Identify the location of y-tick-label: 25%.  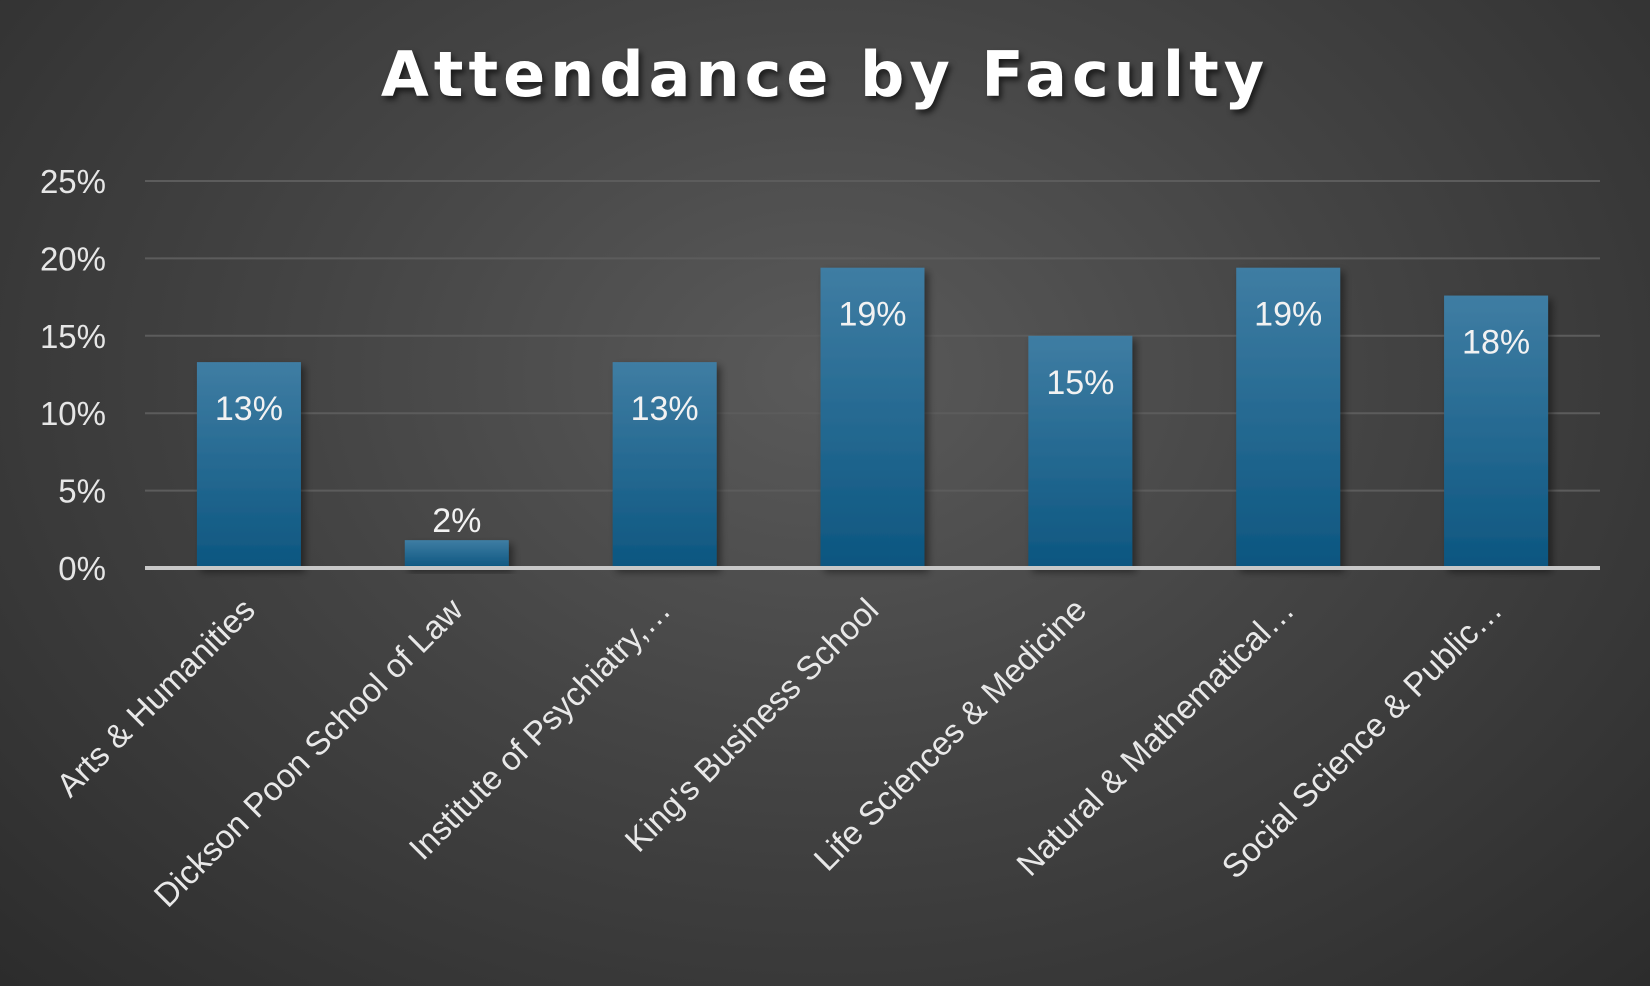
(73, 181).